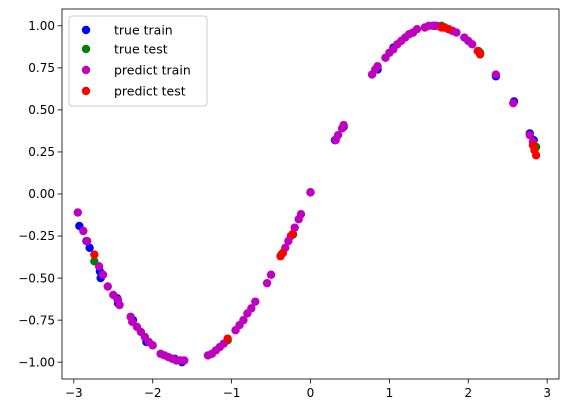 This screenshot has width=568, height=413. Describe the element at coordinates (41, 152) in the screenshot. I see `y-tick-label: 0.25` at that location.